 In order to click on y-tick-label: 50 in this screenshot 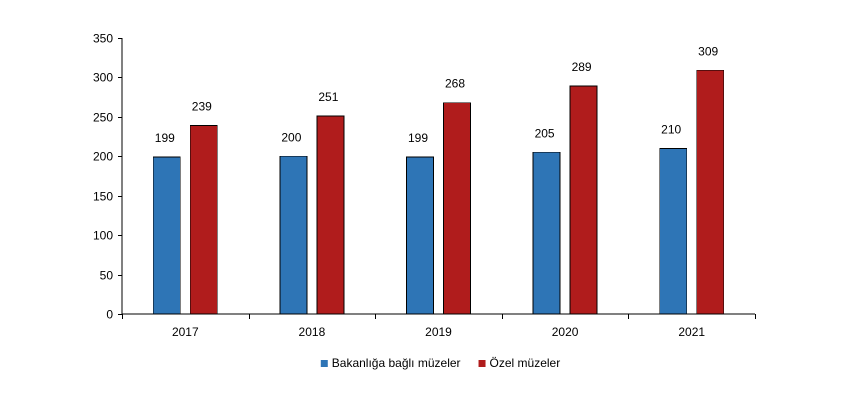, I will do `click(107, 276)`.